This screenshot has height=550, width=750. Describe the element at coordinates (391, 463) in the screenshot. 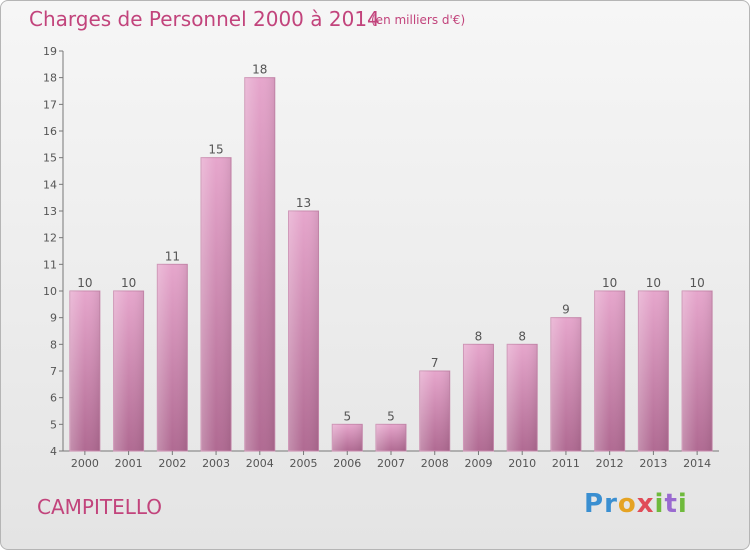

I see `x-tick-label: 2007` at that location.